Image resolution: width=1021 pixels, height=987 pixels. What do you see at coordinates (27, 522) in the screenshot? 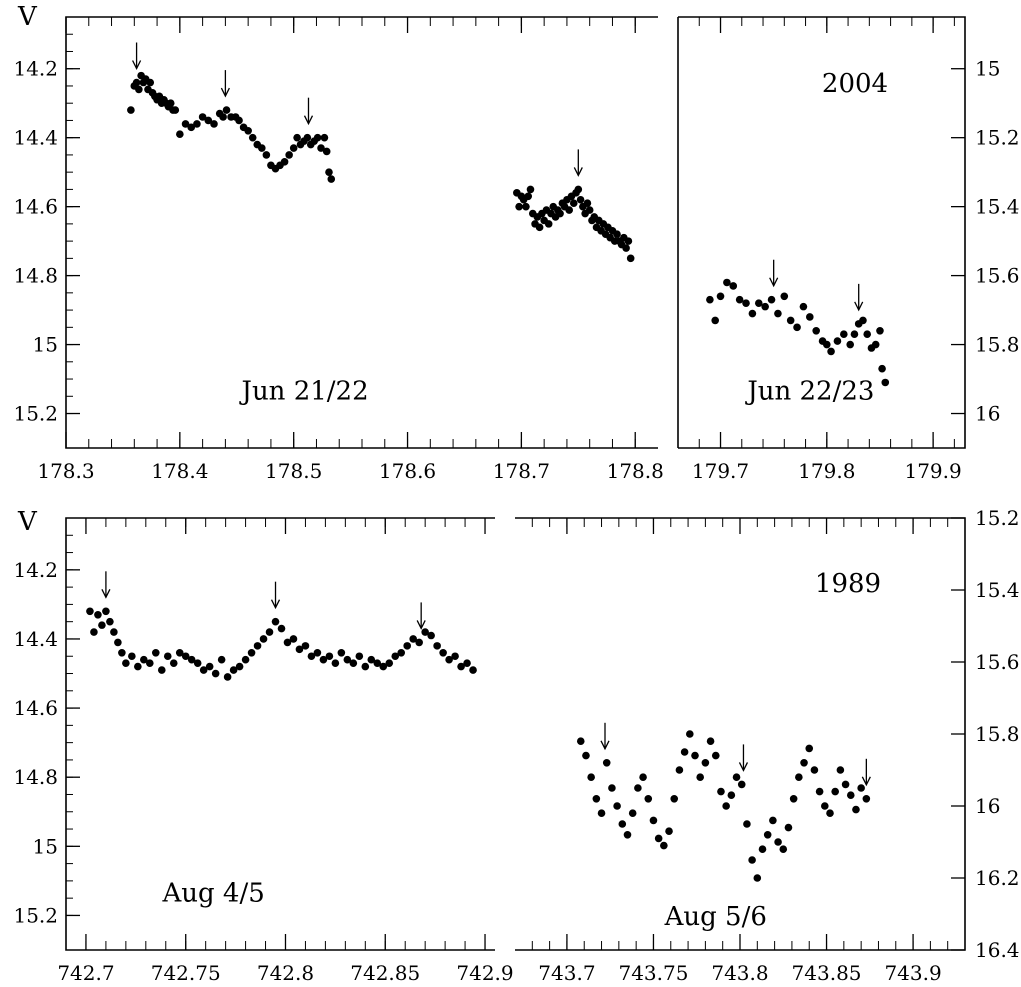
I see `y-axis-label-1989: V` at bounding box center [27, 522].